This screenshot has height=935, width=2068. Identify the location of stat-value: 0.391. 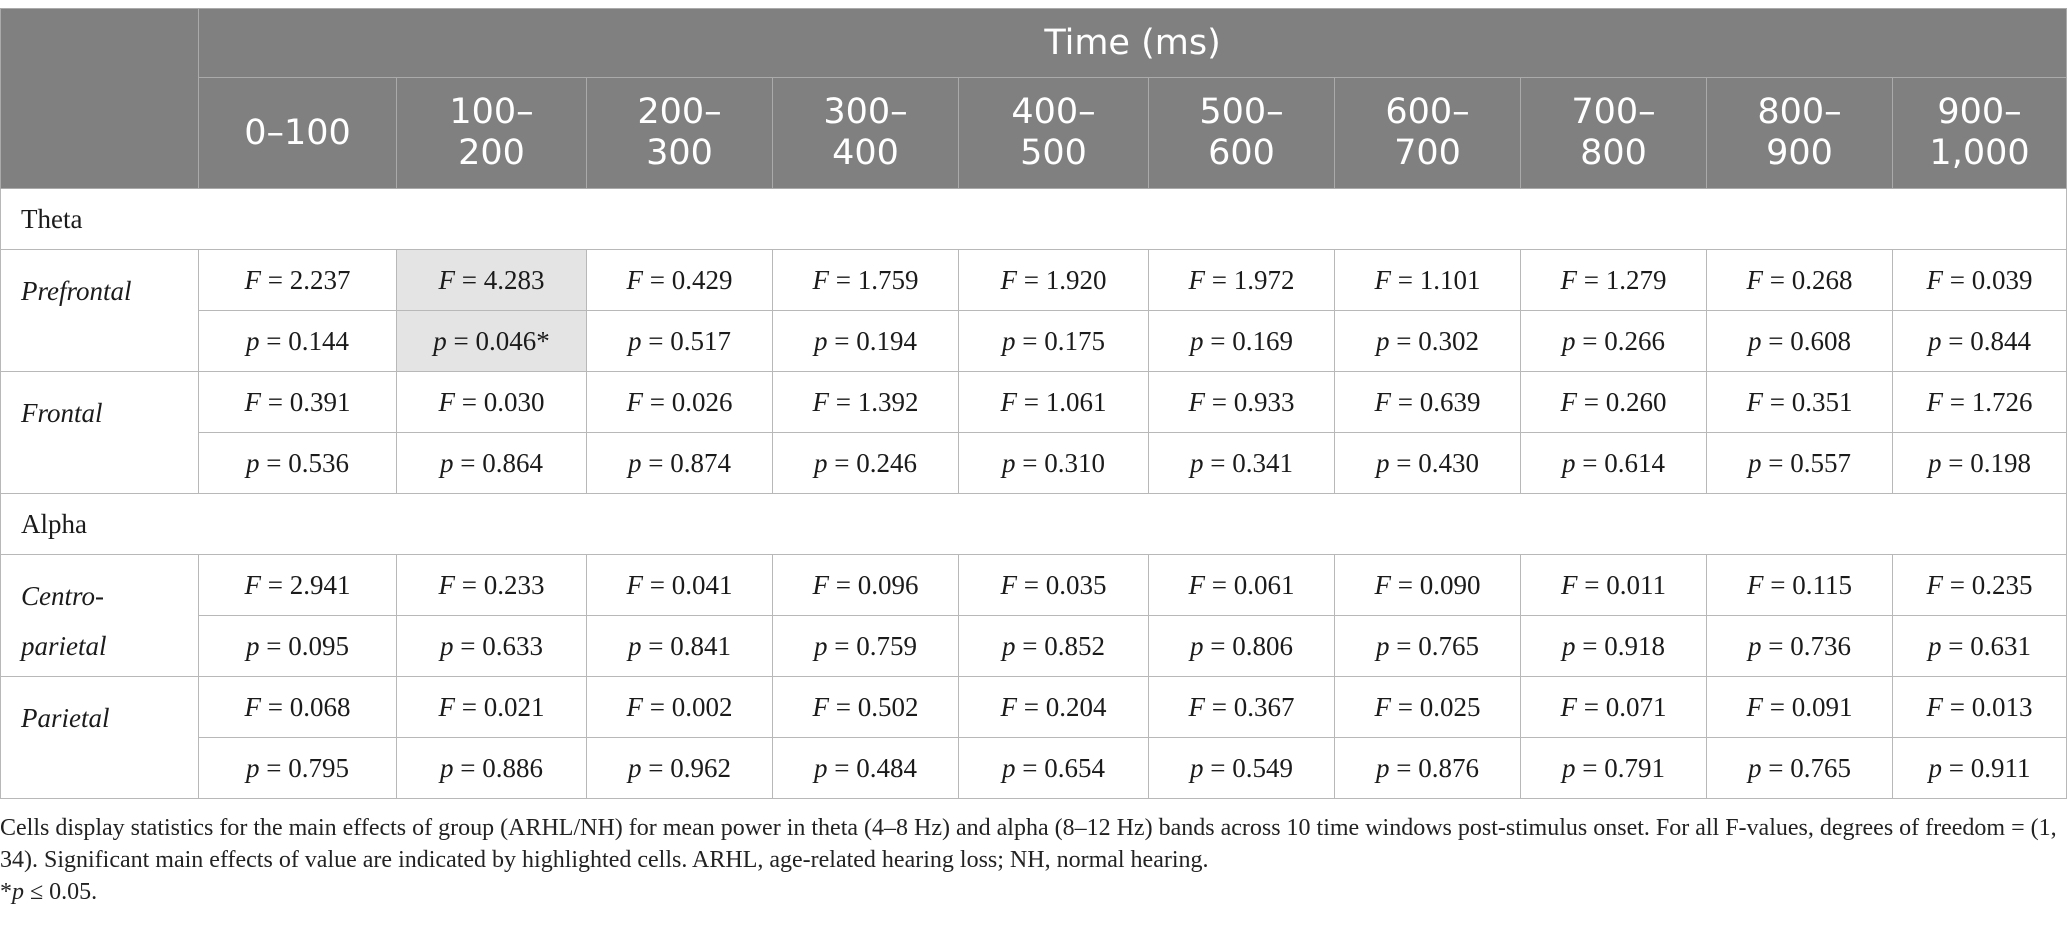
(320, 401).